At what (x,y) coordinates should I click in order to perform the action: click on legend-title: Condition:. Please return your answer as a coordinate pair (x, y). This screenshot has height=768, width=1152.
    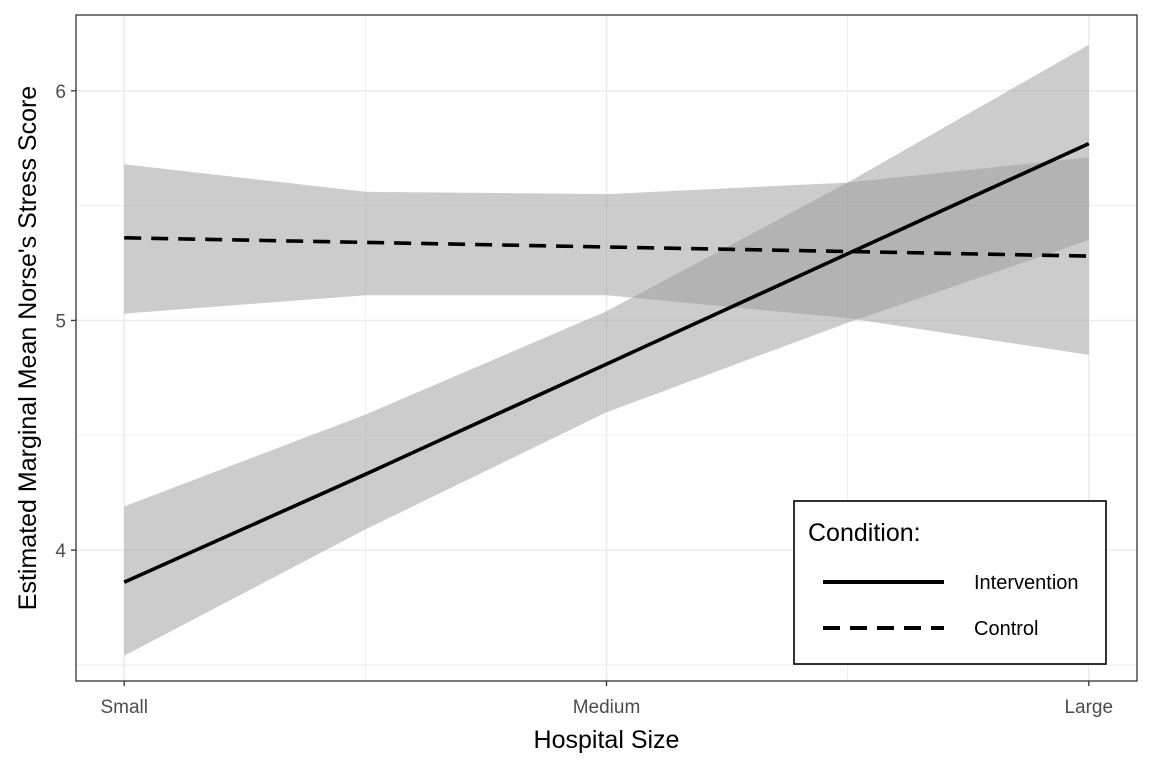
    Looking at the image, I should click on (864, 533).